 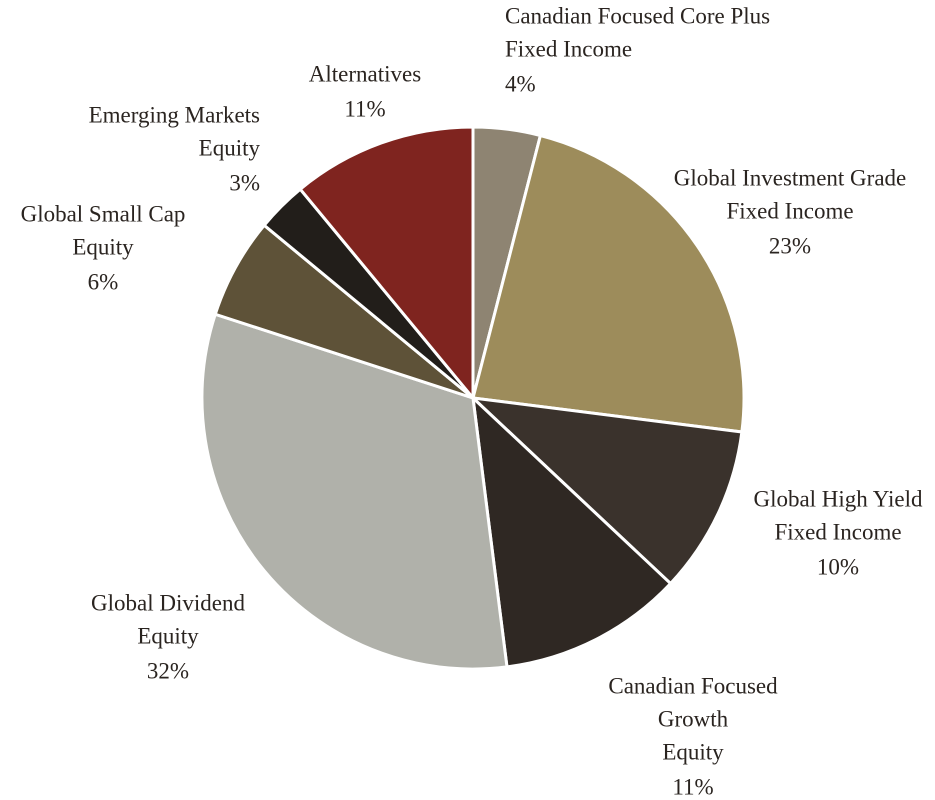 What do you see at coordinates (174, 114) in the screenshot?
I see `slice-label: Emerging Markets` at bounding box center [174, 114].